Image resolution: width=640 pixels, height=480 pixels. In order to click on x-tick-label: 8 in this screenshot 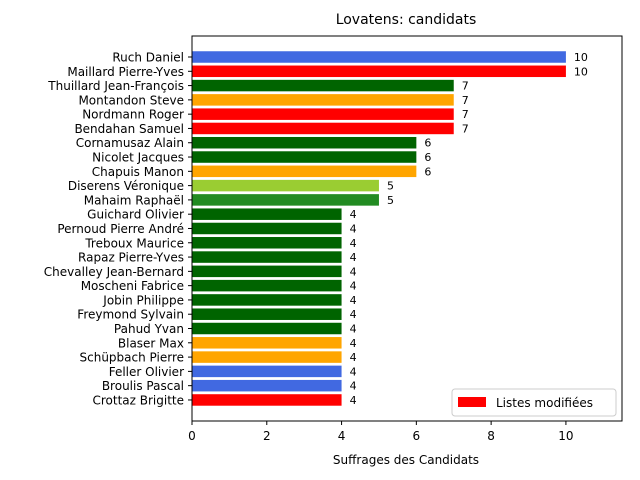, I will do `click(491, 436)`.